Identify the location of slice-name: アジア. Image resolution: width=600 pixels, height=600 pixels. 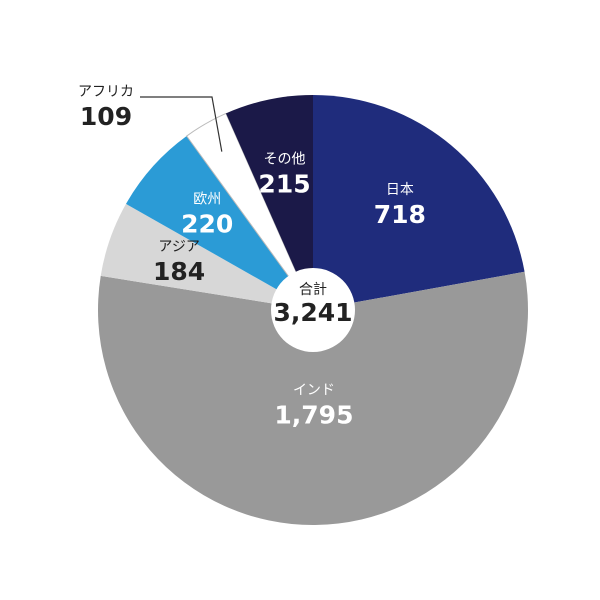
(178, 247).